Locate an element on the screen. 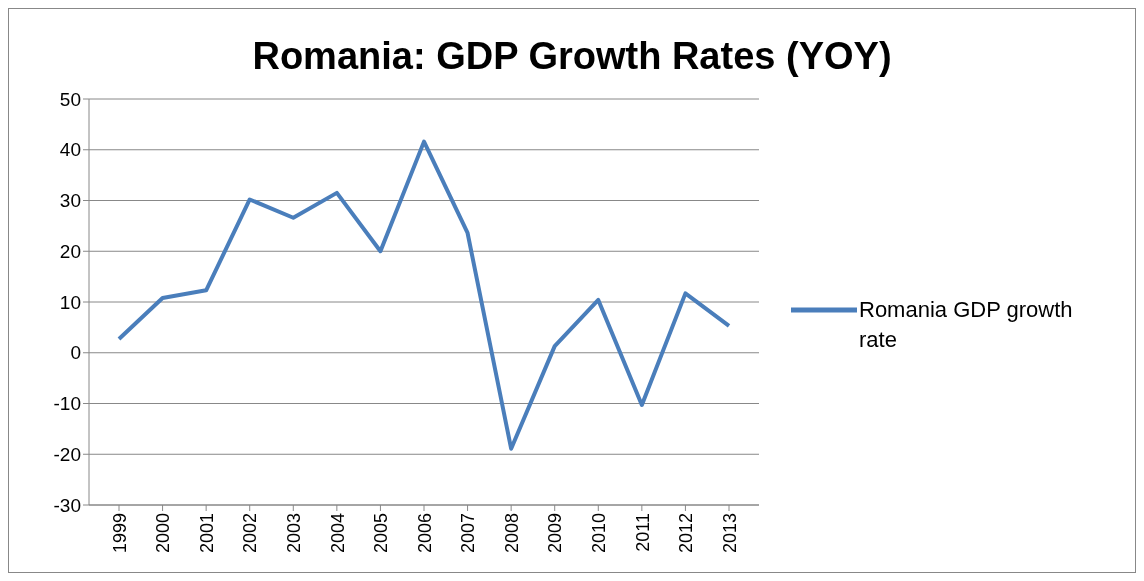 This screenshot has height=581, width=1144. x-tick-label: 2004 is located at coordinates (337, 533).